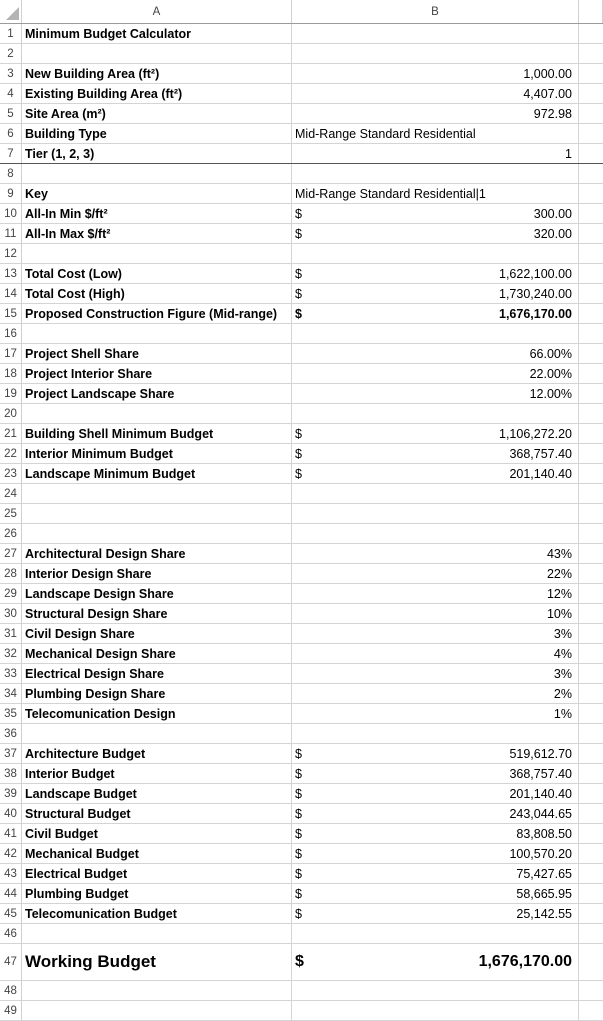 The image size is (603, 1021). What do you see at coordinates (11, 693) in the screenshot?
I see `row-header: 34` at bounding box center [11, 693].